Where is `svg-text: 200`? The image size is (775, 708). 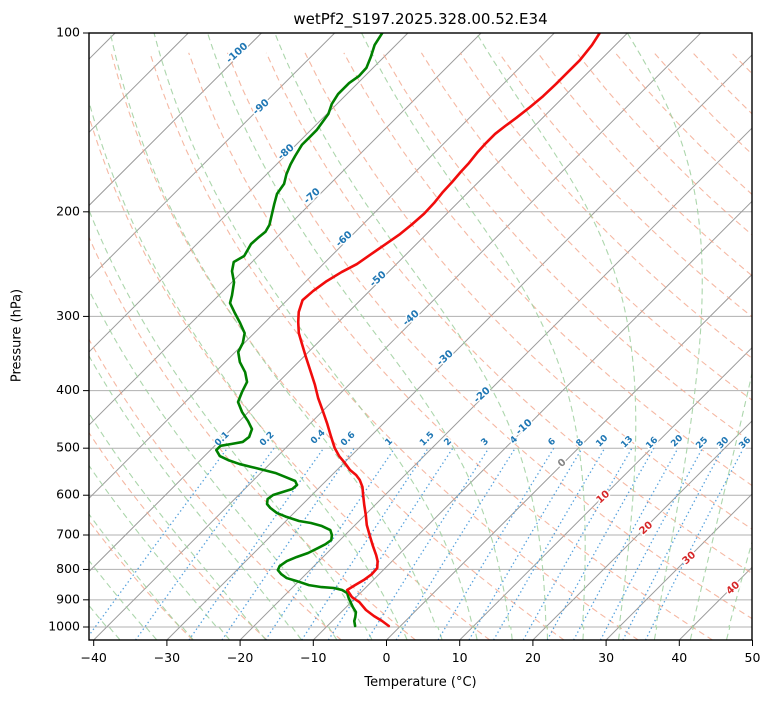 svg-text: 200 is located at coordinates (68, 210).